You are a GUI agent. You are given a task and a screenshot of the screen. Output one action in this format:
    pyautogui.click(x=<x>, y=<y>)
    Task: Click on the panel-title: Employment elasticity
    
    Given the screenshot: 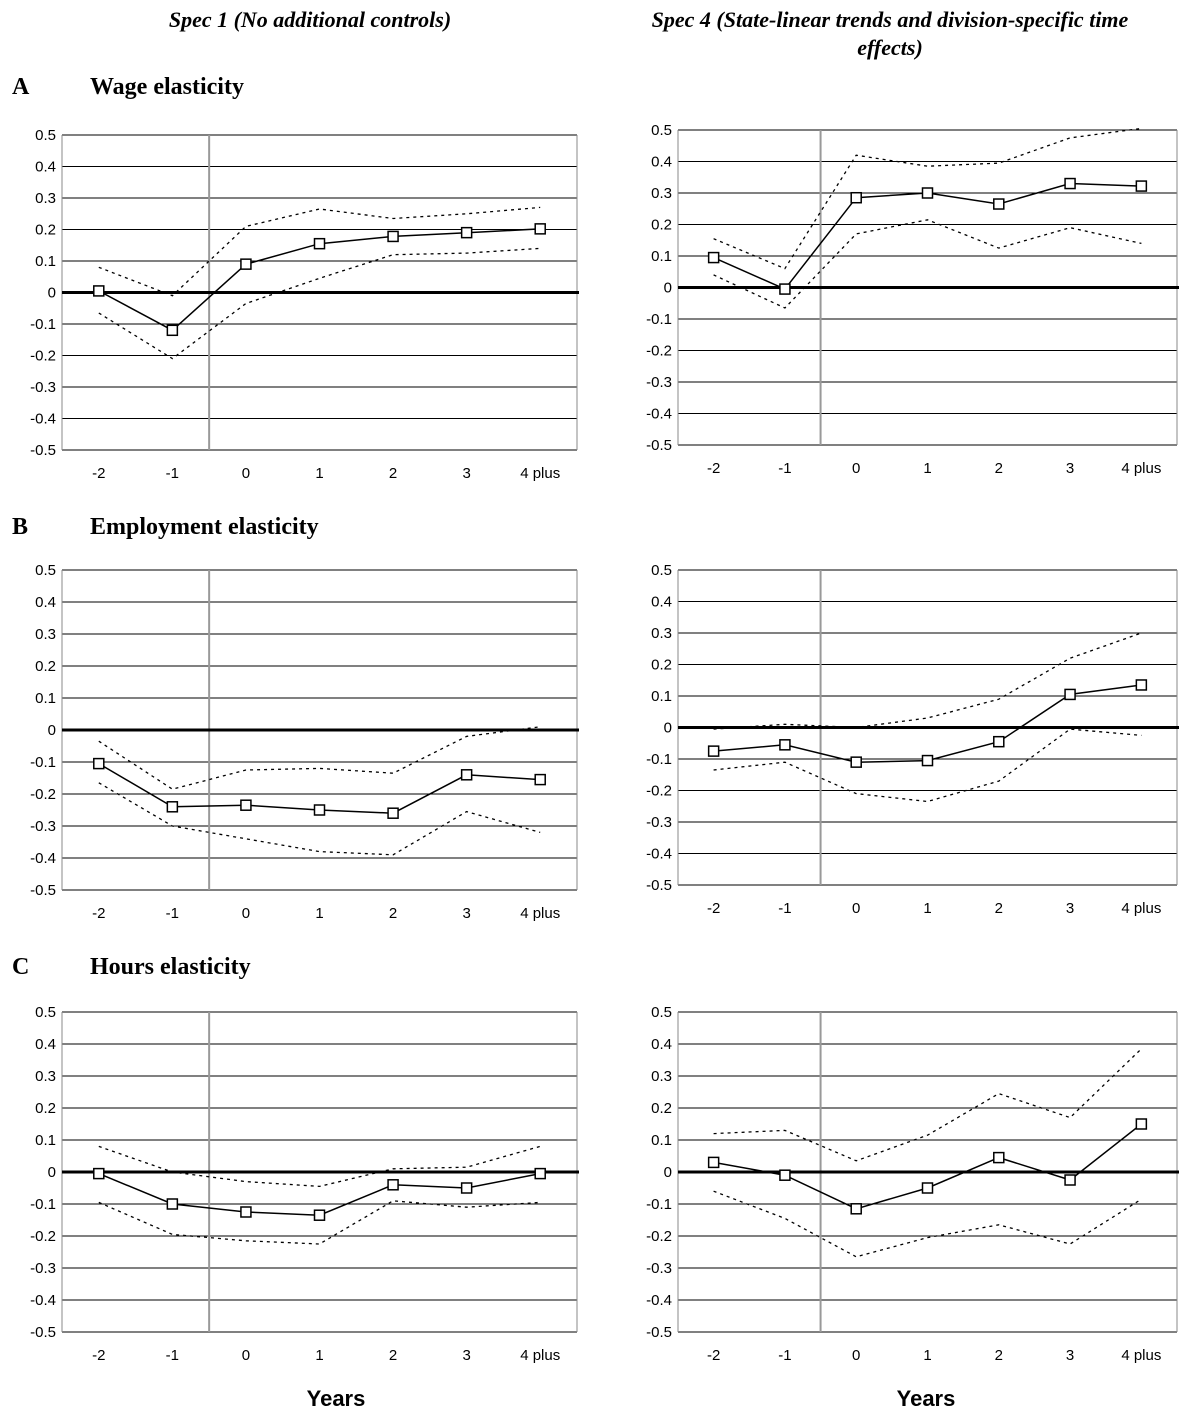 What is the action you would take?
    pyautogui.click(x=204, y=527)
    